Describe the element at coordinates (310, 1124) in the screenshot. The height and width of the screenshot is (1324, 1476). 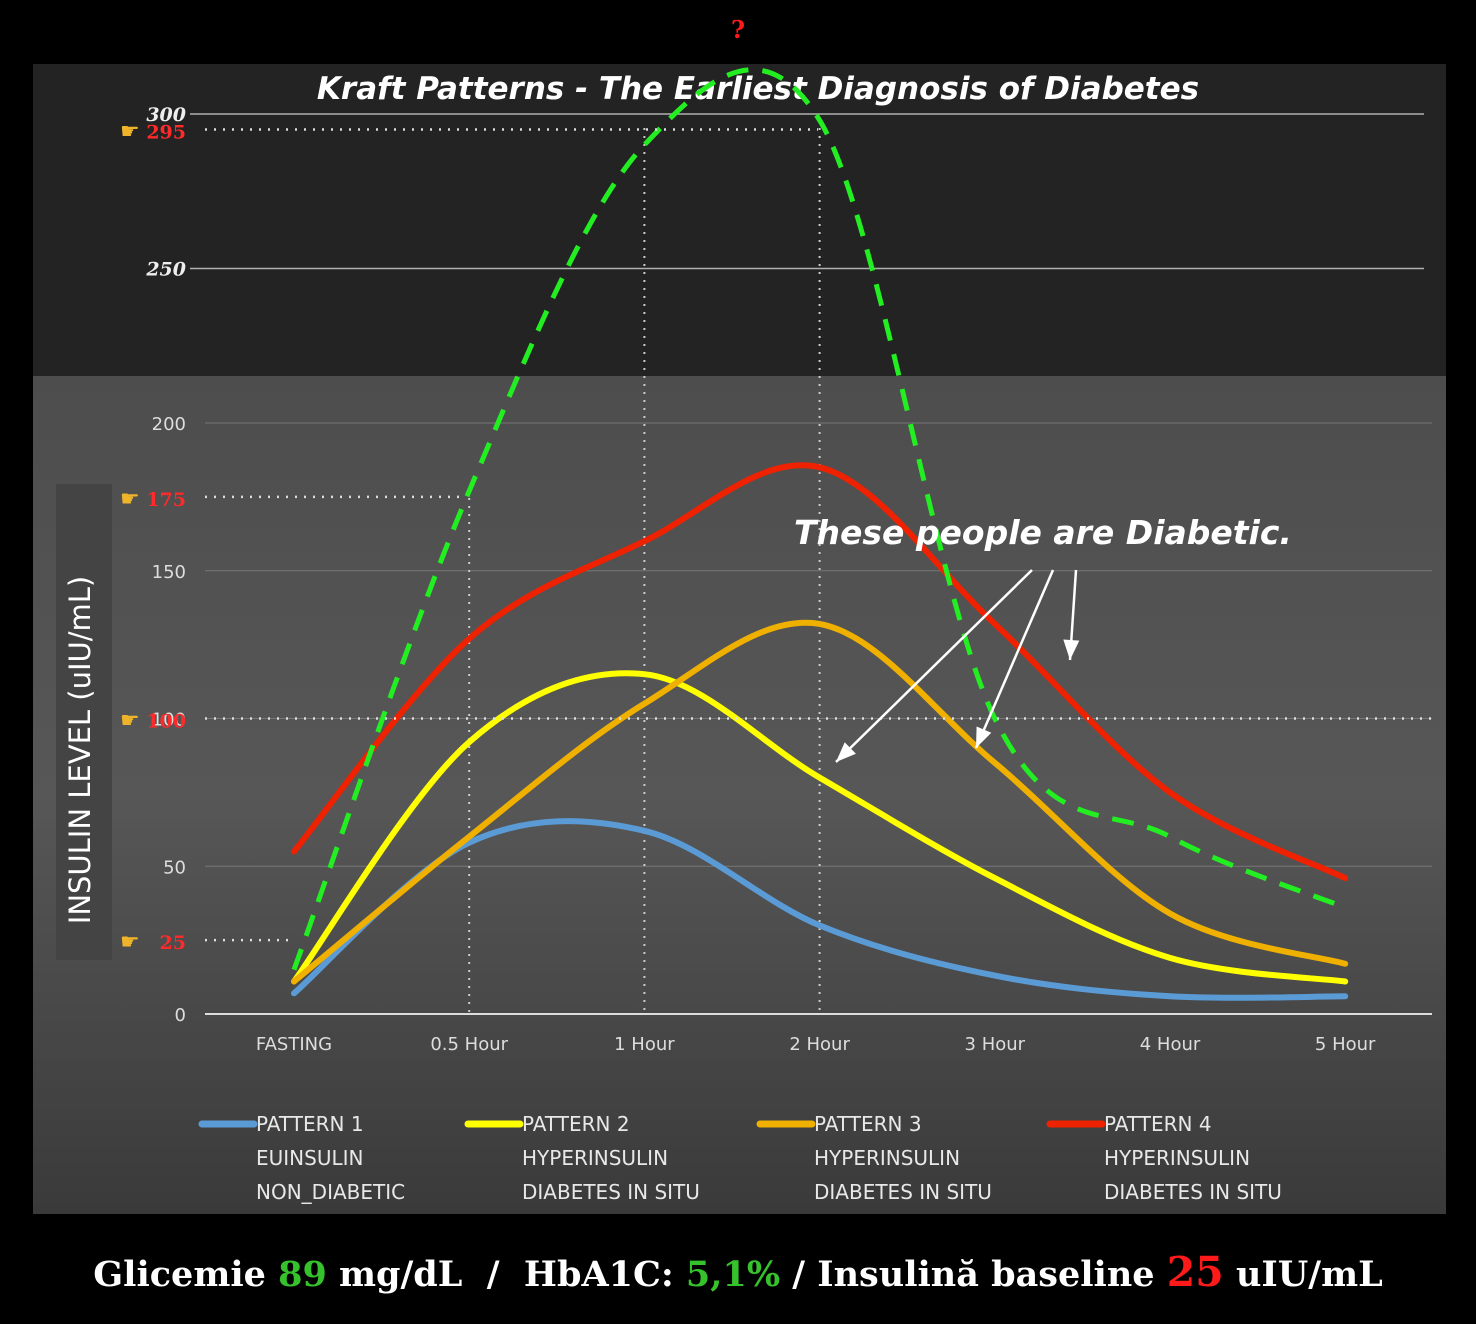
I see `legend-text: PATTERN 1` at that location.